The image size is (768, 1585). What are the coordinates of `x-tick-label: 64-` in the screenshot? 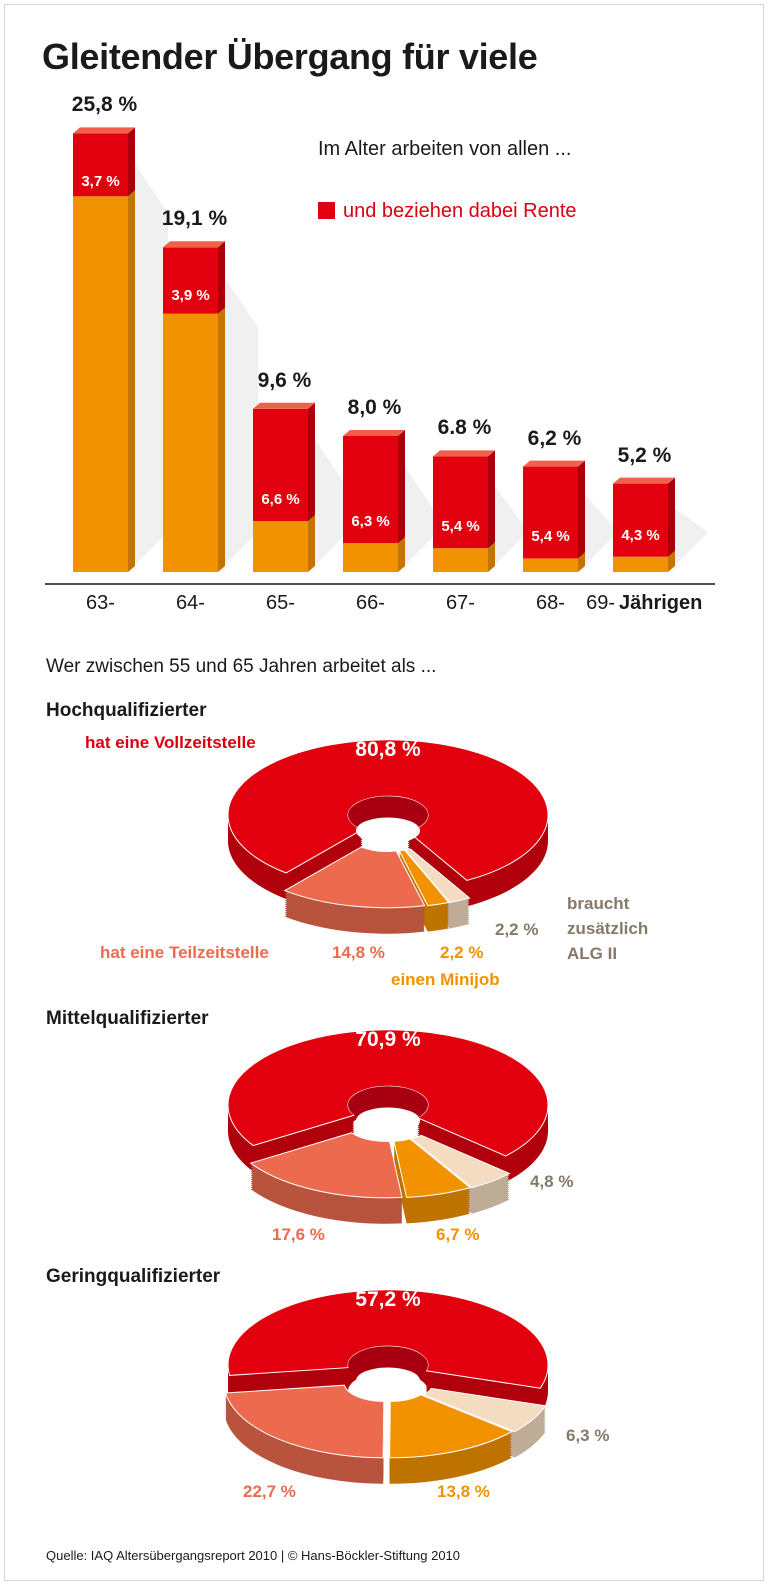 It's located at (190, 603).